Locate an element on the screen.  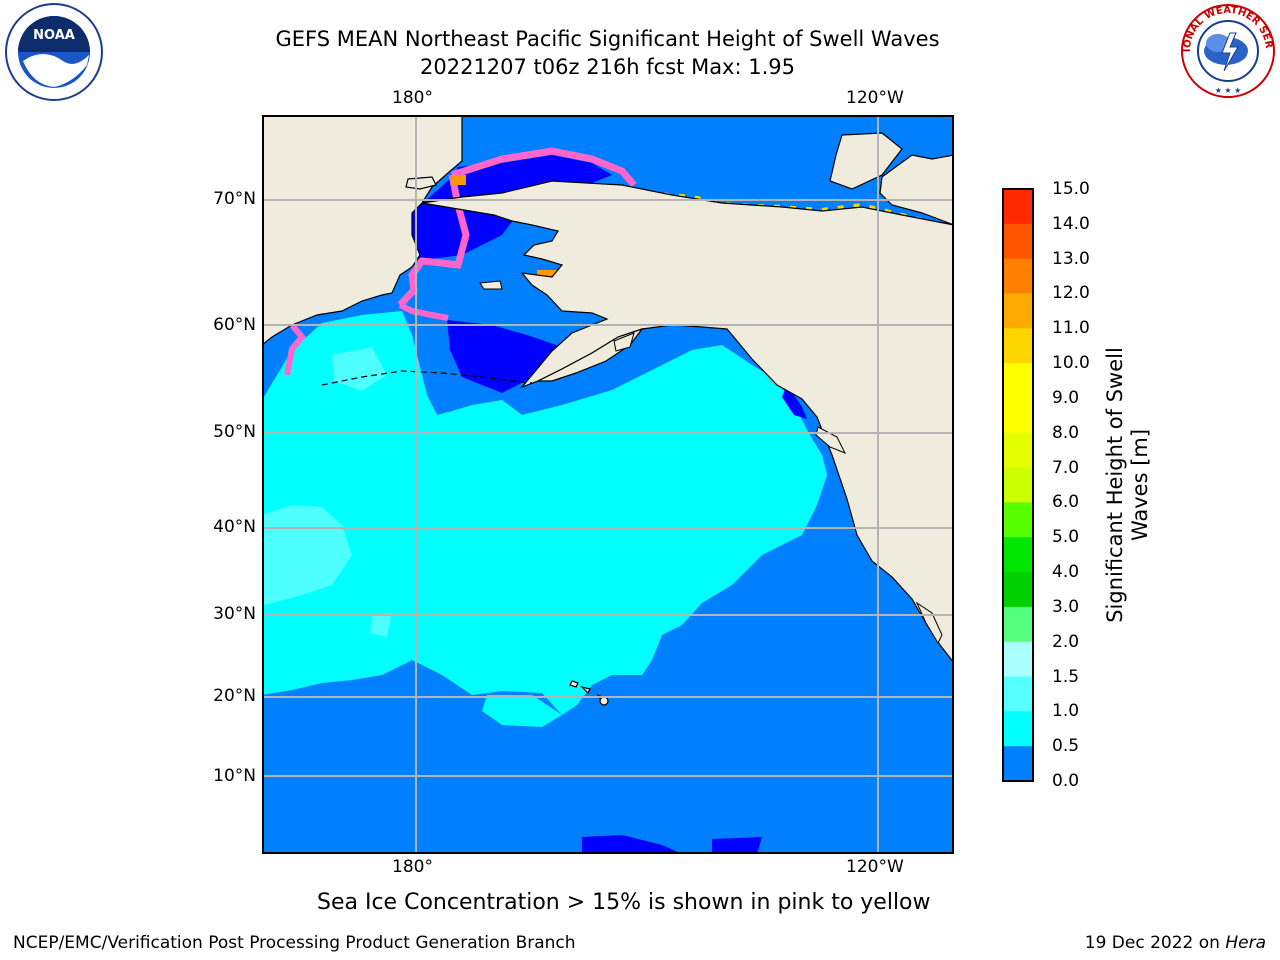
lat-label-60n: 60°N is located at coordinates (234, 325).